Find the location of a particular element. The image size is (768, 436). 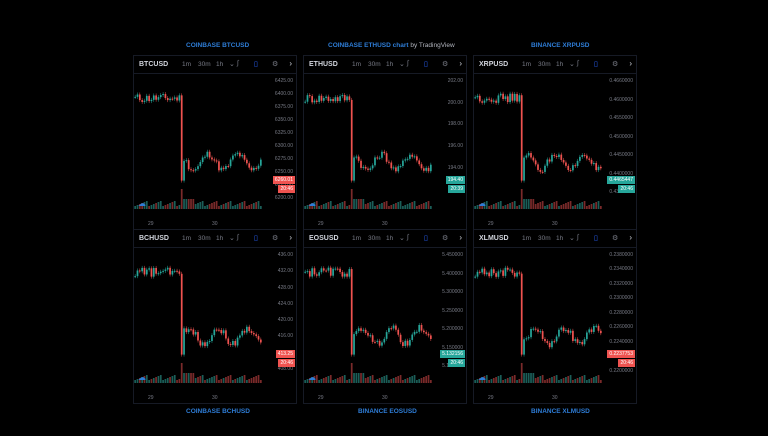

symbol-label: XRPUSD is located at coordinates (494, 64).